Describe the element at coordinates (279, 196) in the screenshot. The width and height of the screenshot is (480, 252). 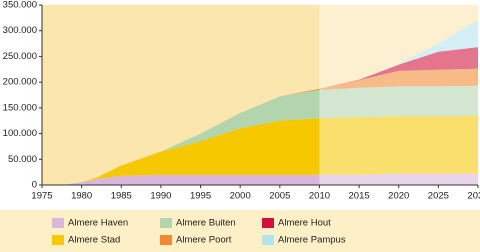
I see `x-tick-label: 2005` at that location.